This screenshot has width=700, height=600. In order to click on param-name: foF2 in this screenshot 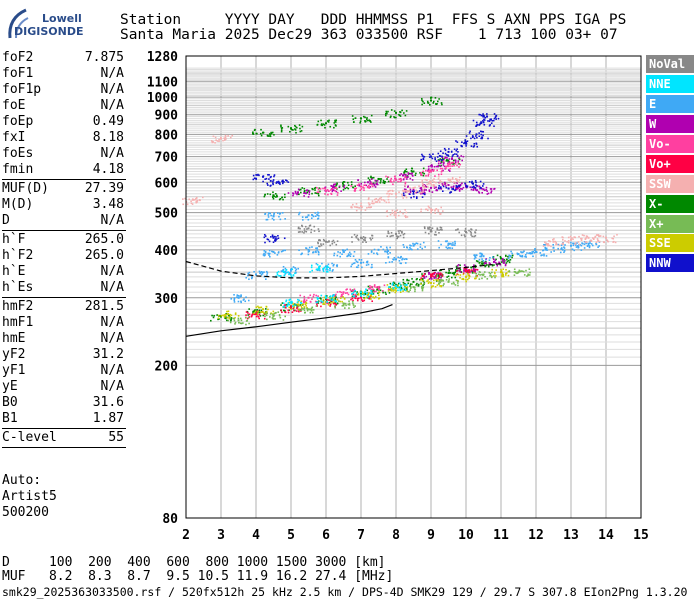, I will do `click(18, 57)`.